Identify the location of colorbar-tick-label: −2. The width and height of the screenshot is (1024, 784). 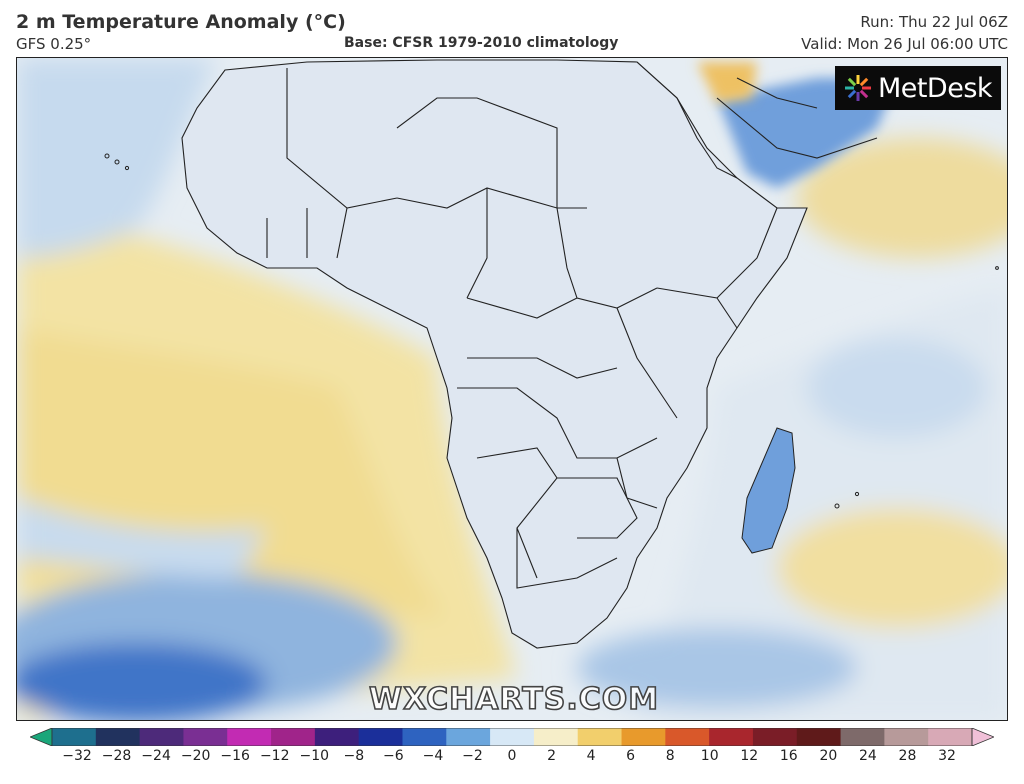
(472, 756).